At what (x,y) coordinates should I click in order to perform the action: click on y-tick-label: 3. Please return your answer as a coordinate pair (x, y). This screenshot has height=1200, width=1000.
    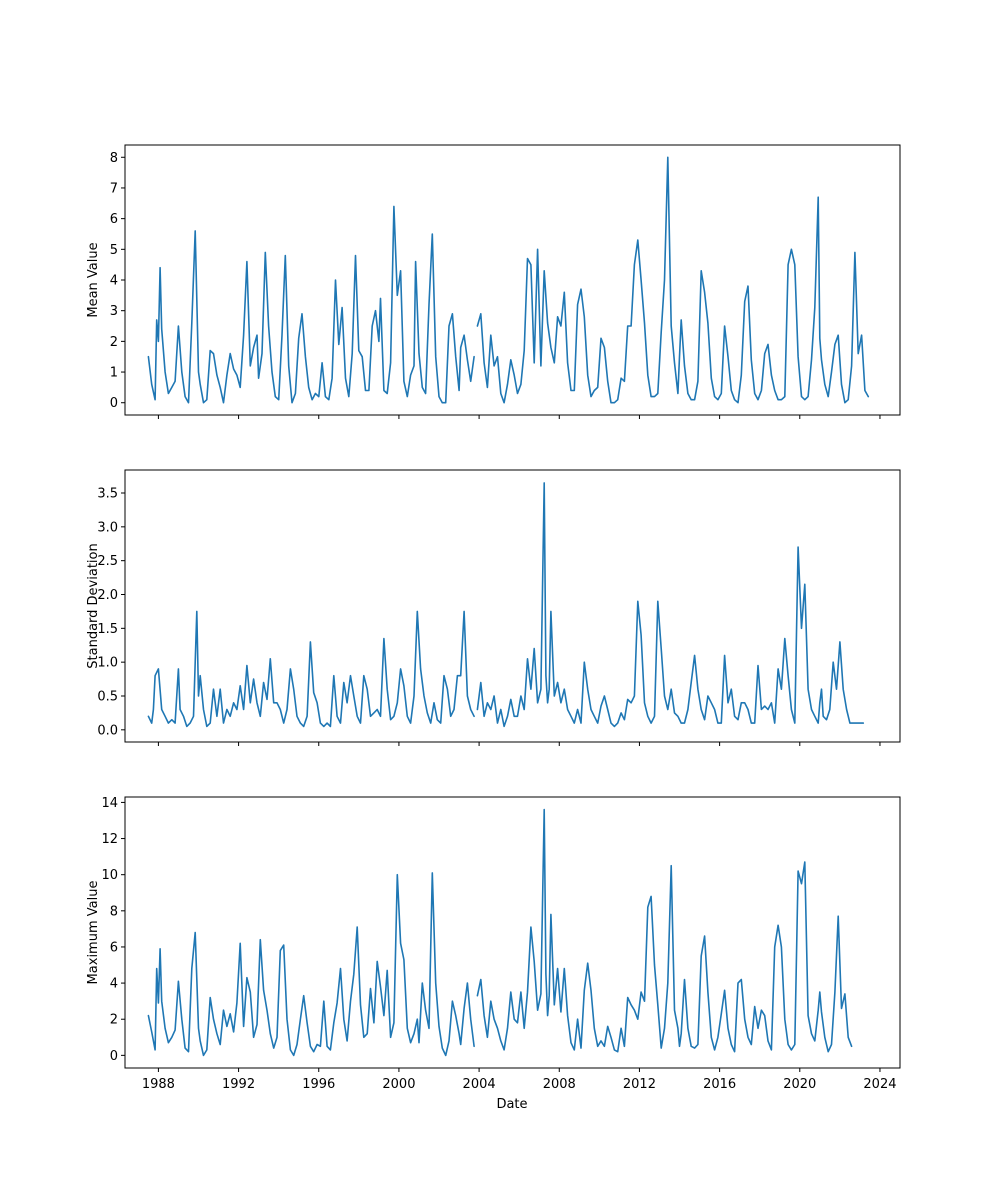
    Looking at the image, I should click on (114, 311).